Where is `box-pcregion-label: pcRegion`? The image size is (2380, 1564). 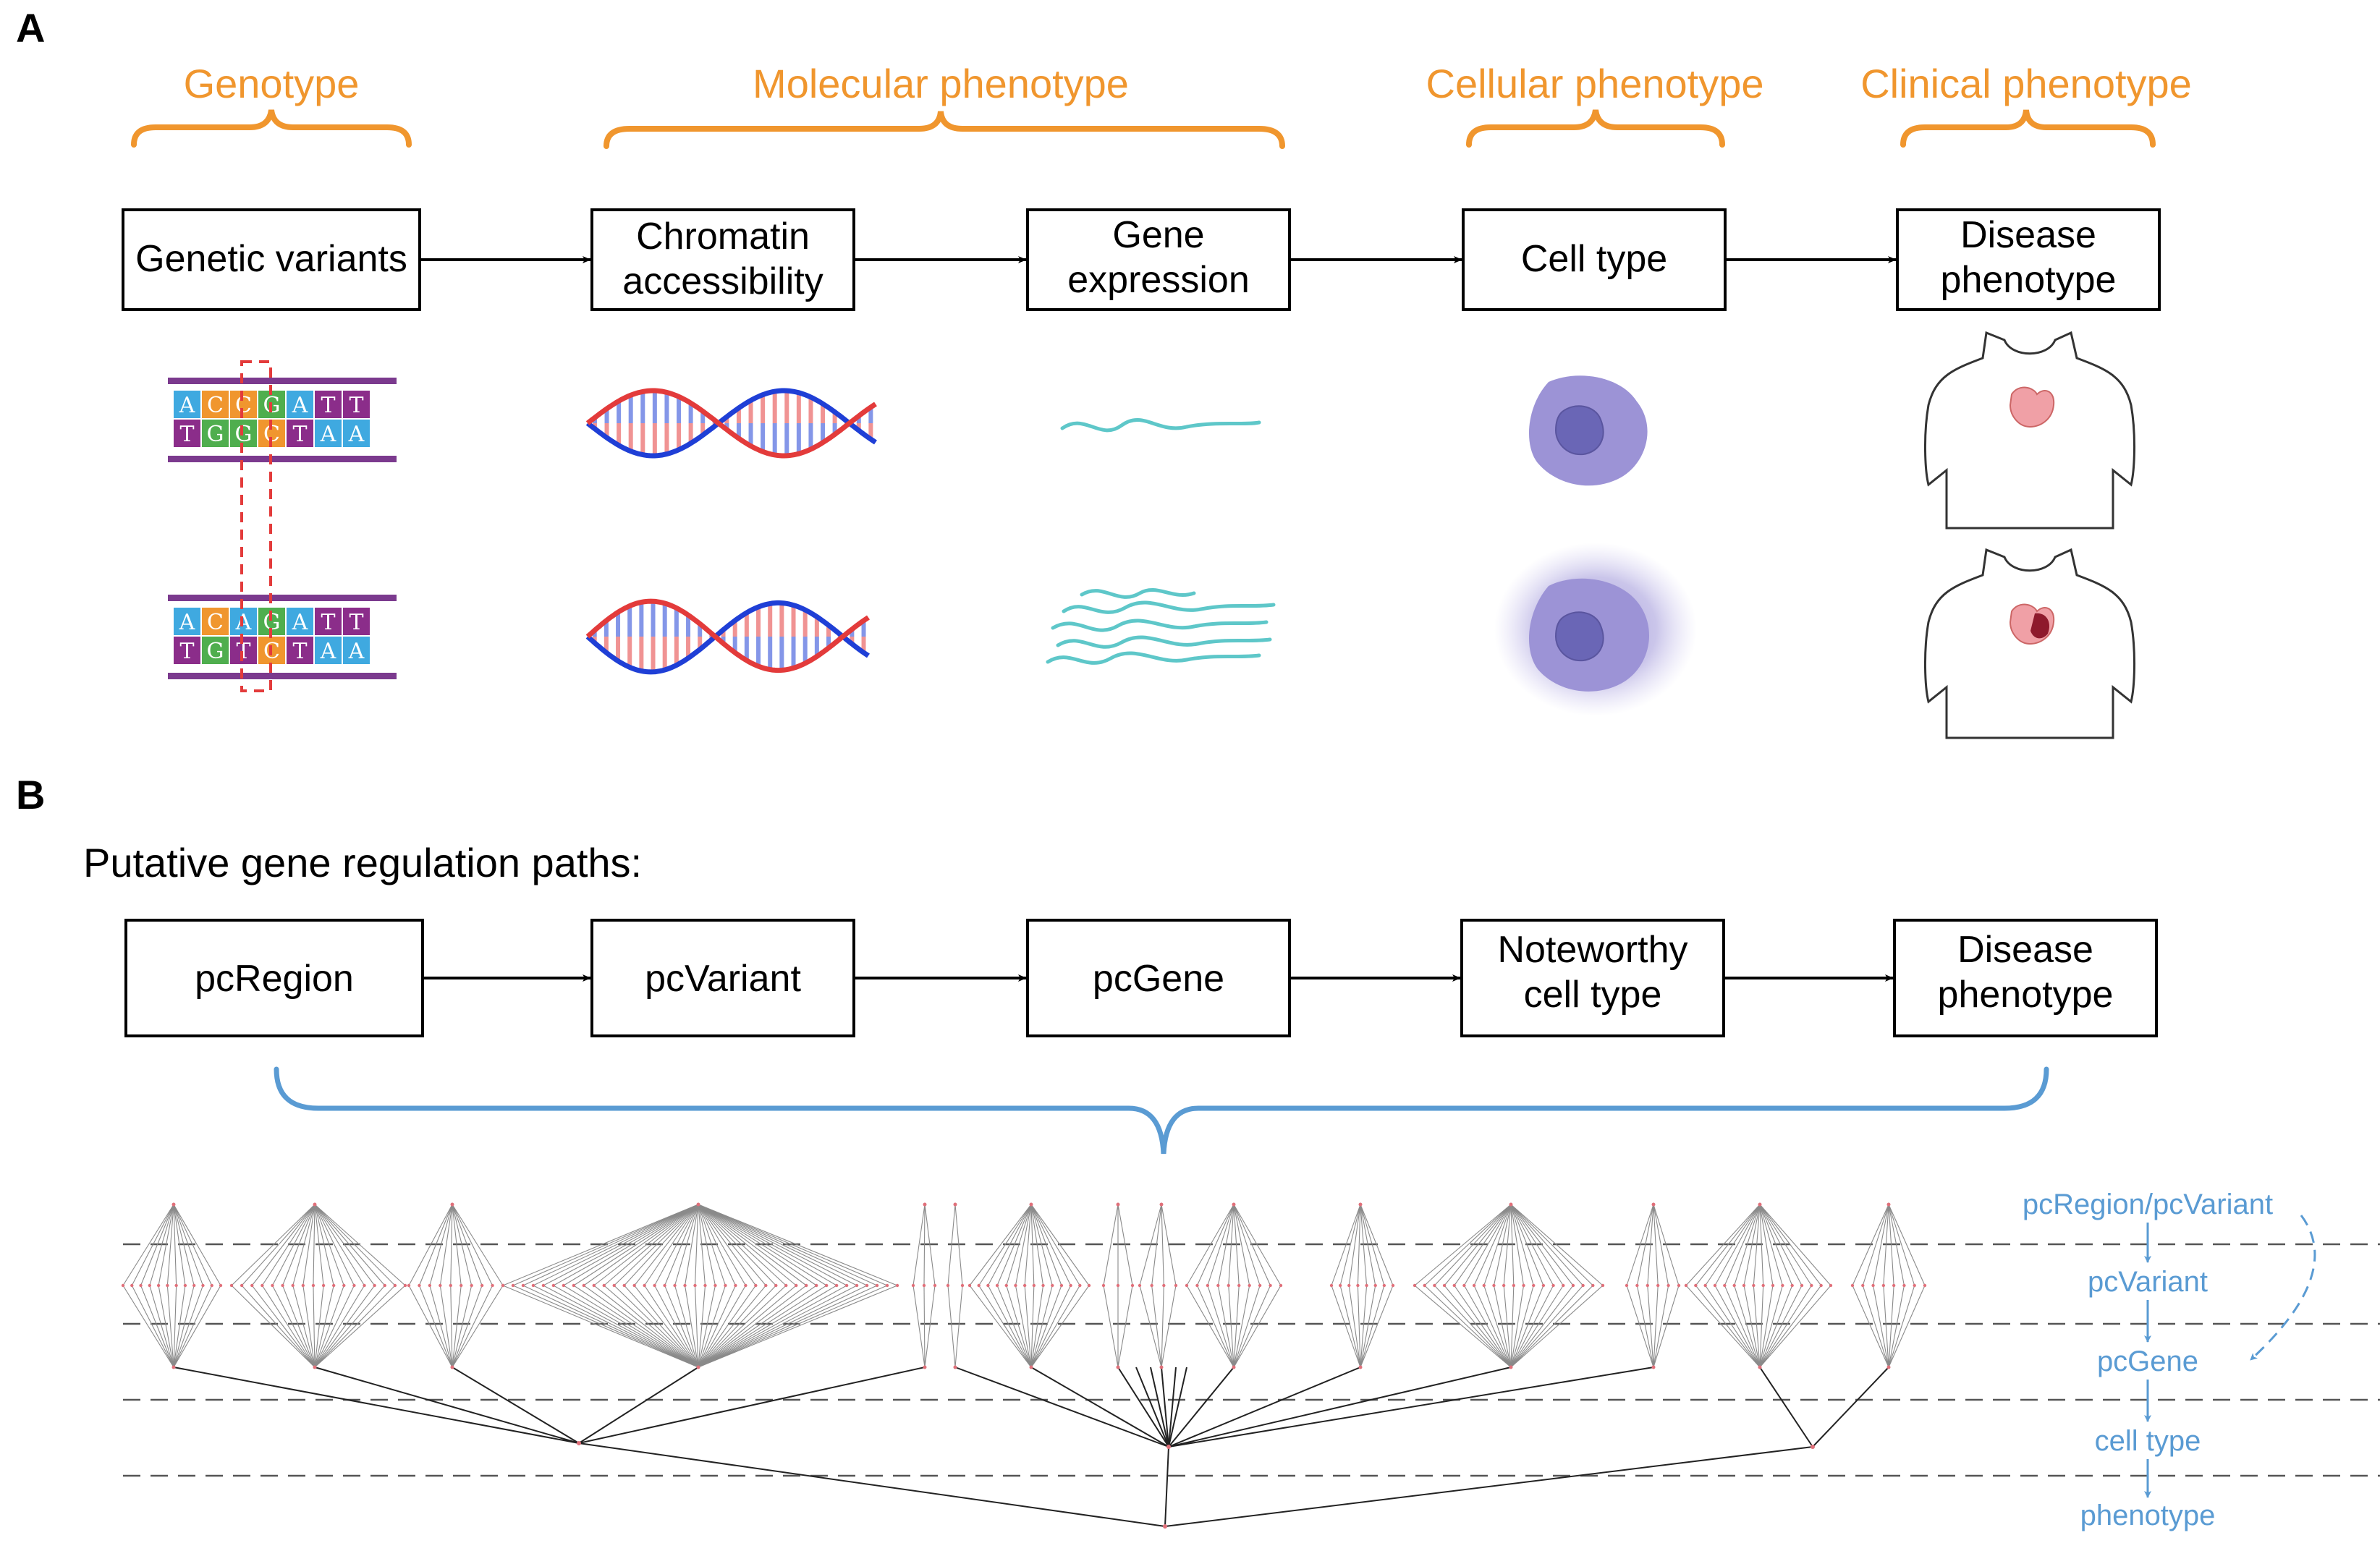
box-pcregion-label: pcRegion is located at coordinates (274, 979).